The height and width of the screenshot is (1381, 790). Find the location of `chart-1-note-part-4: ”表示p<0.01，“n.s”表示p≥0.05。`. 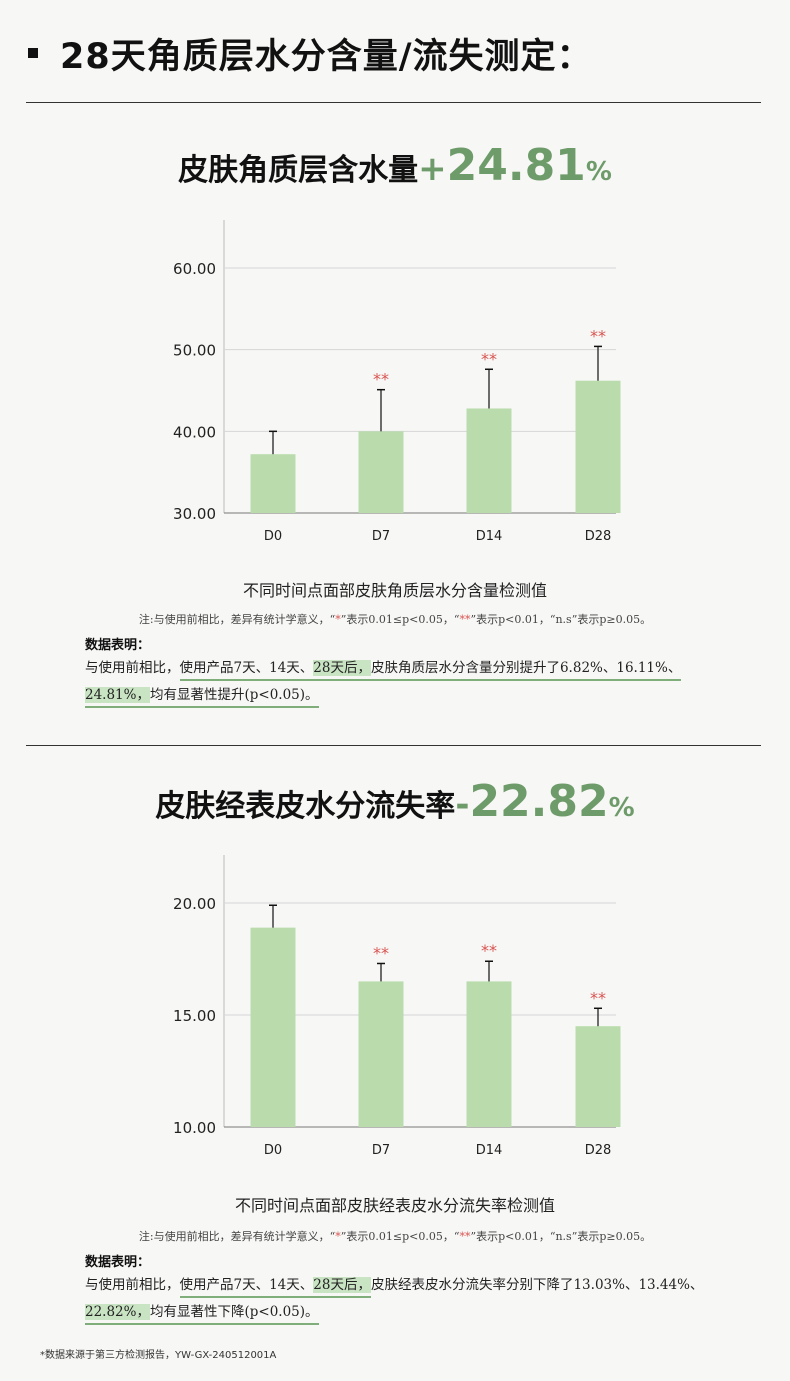

chart-1-note-part-4: ”表示p<0.01，“n.s”表示p≥0.05。 is located at coordinates (561, 619).